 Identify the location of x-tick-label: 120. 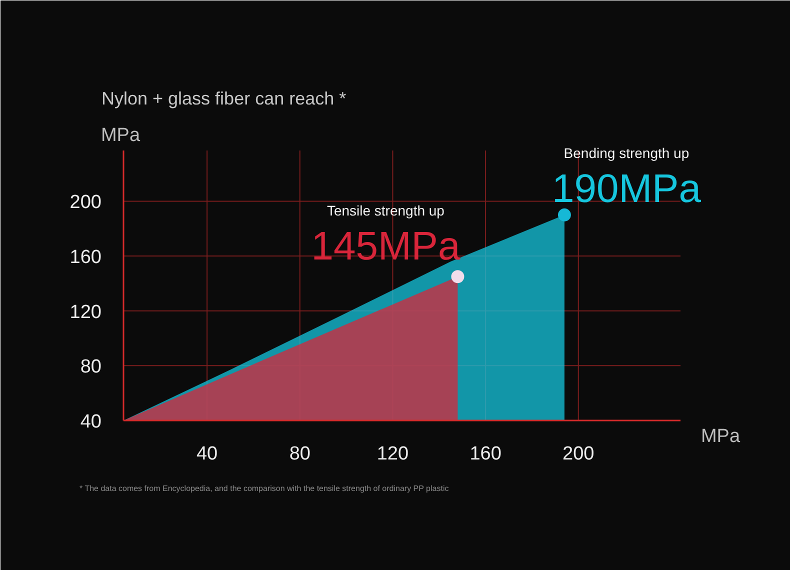
(392, 454).